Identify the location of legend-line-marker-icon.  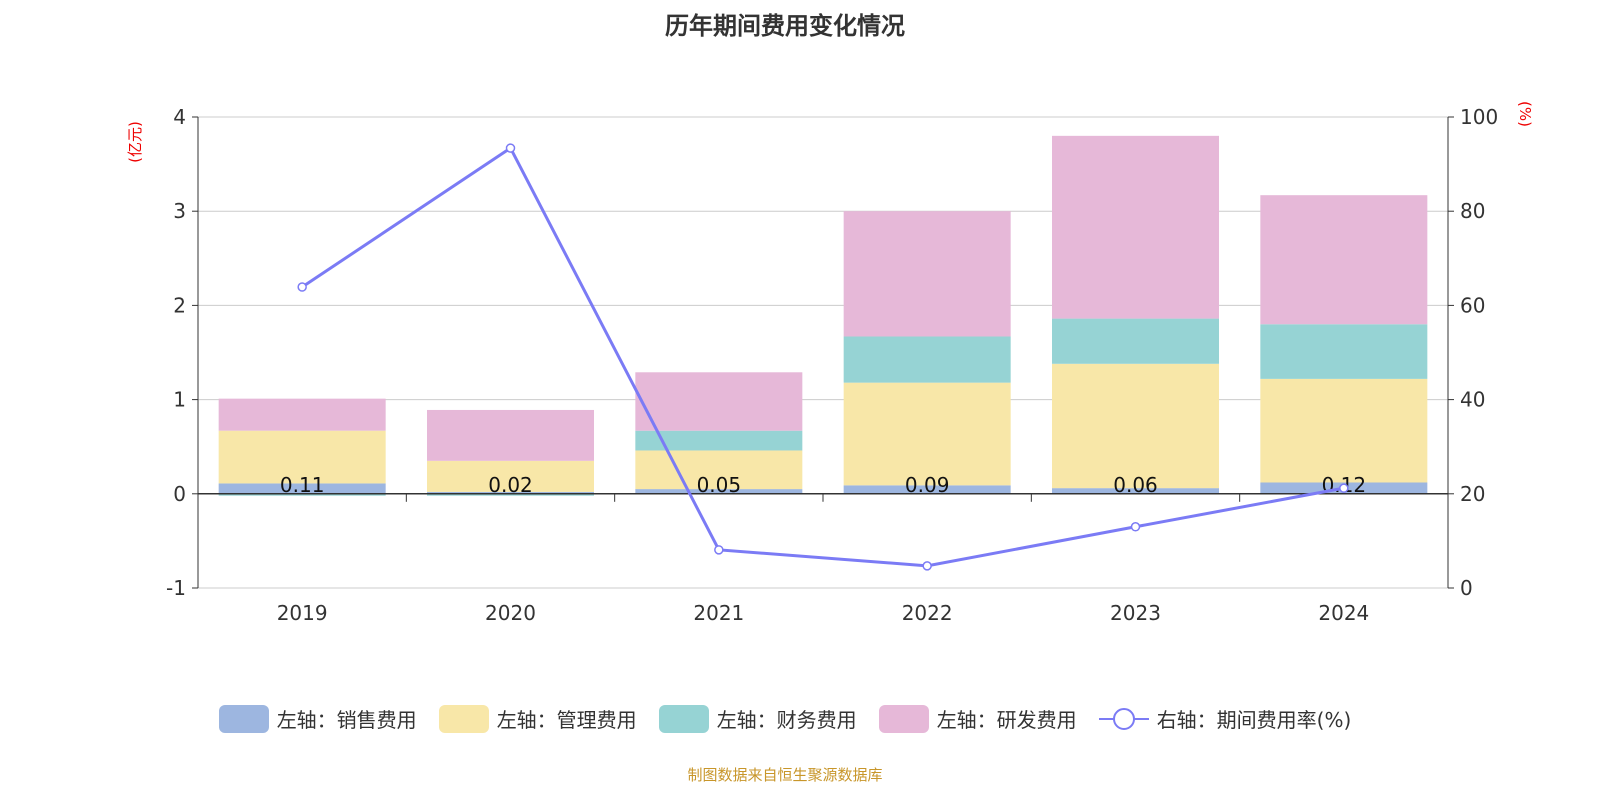
(1123, 718).